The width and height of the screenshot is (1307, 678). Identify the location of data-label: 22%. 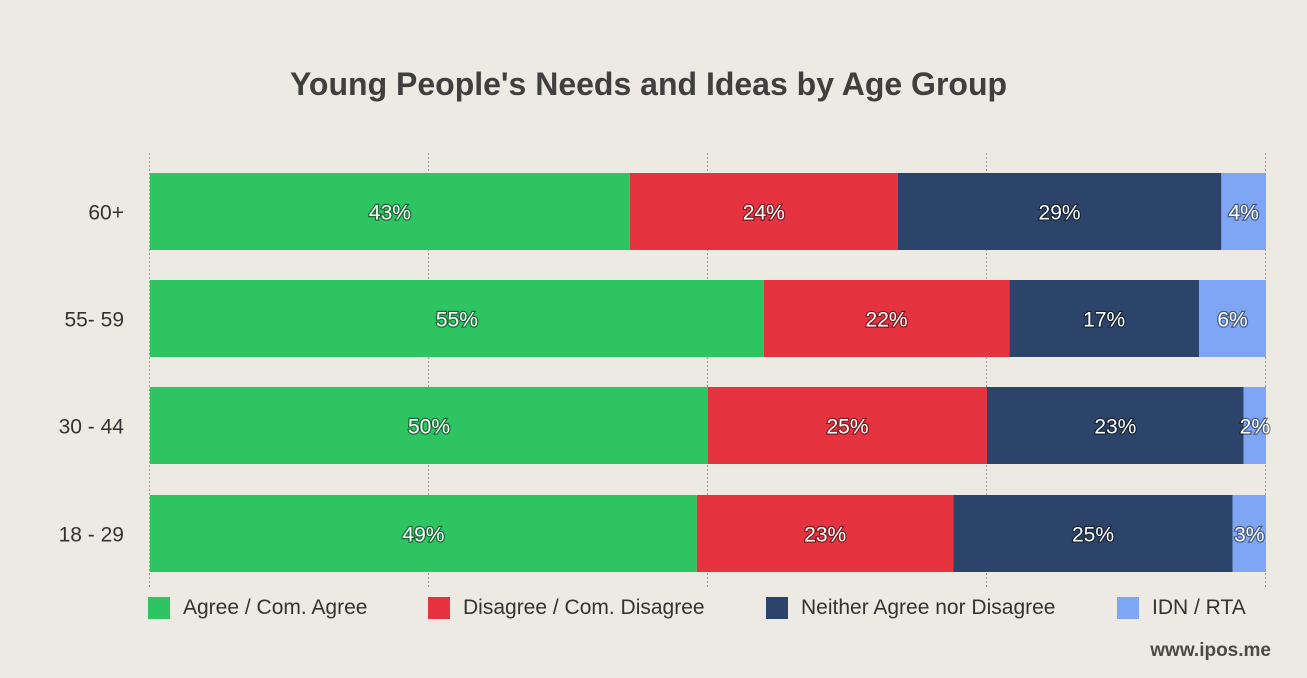
(887, 320).